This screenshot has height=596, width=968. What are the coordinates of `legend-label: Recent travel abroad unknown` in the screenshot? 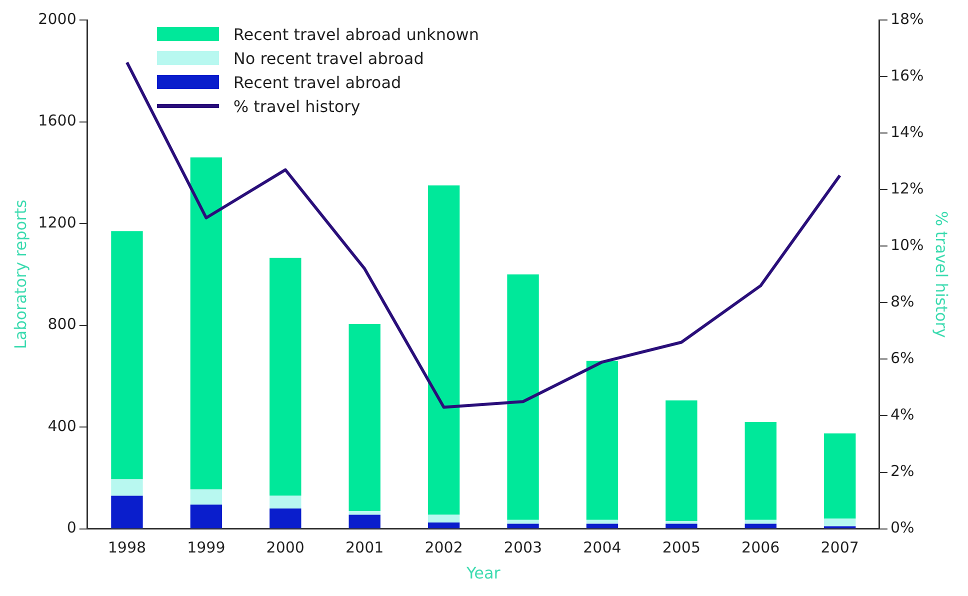 It's located at (356, 34).